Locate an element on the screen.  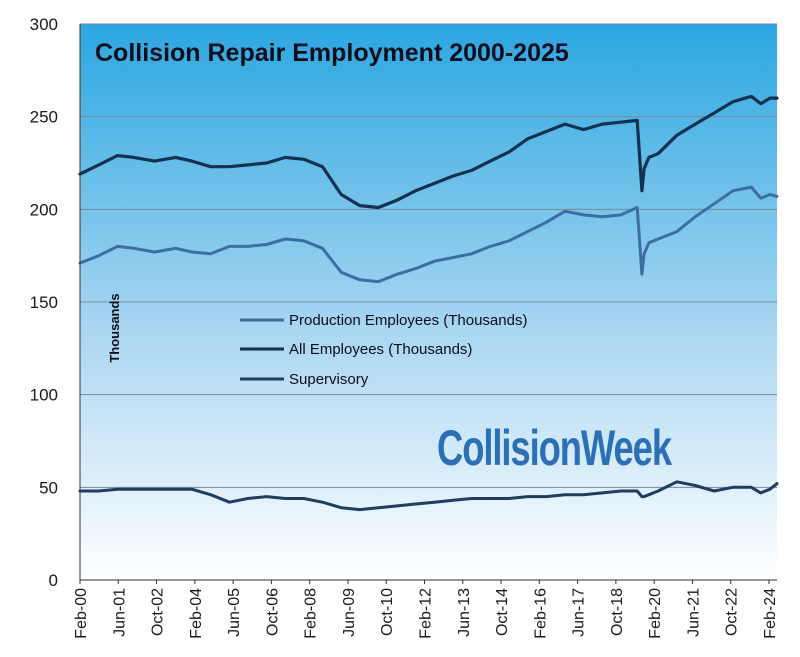
x-tick-label: Jun-05 is located at coordinates (234, 612).